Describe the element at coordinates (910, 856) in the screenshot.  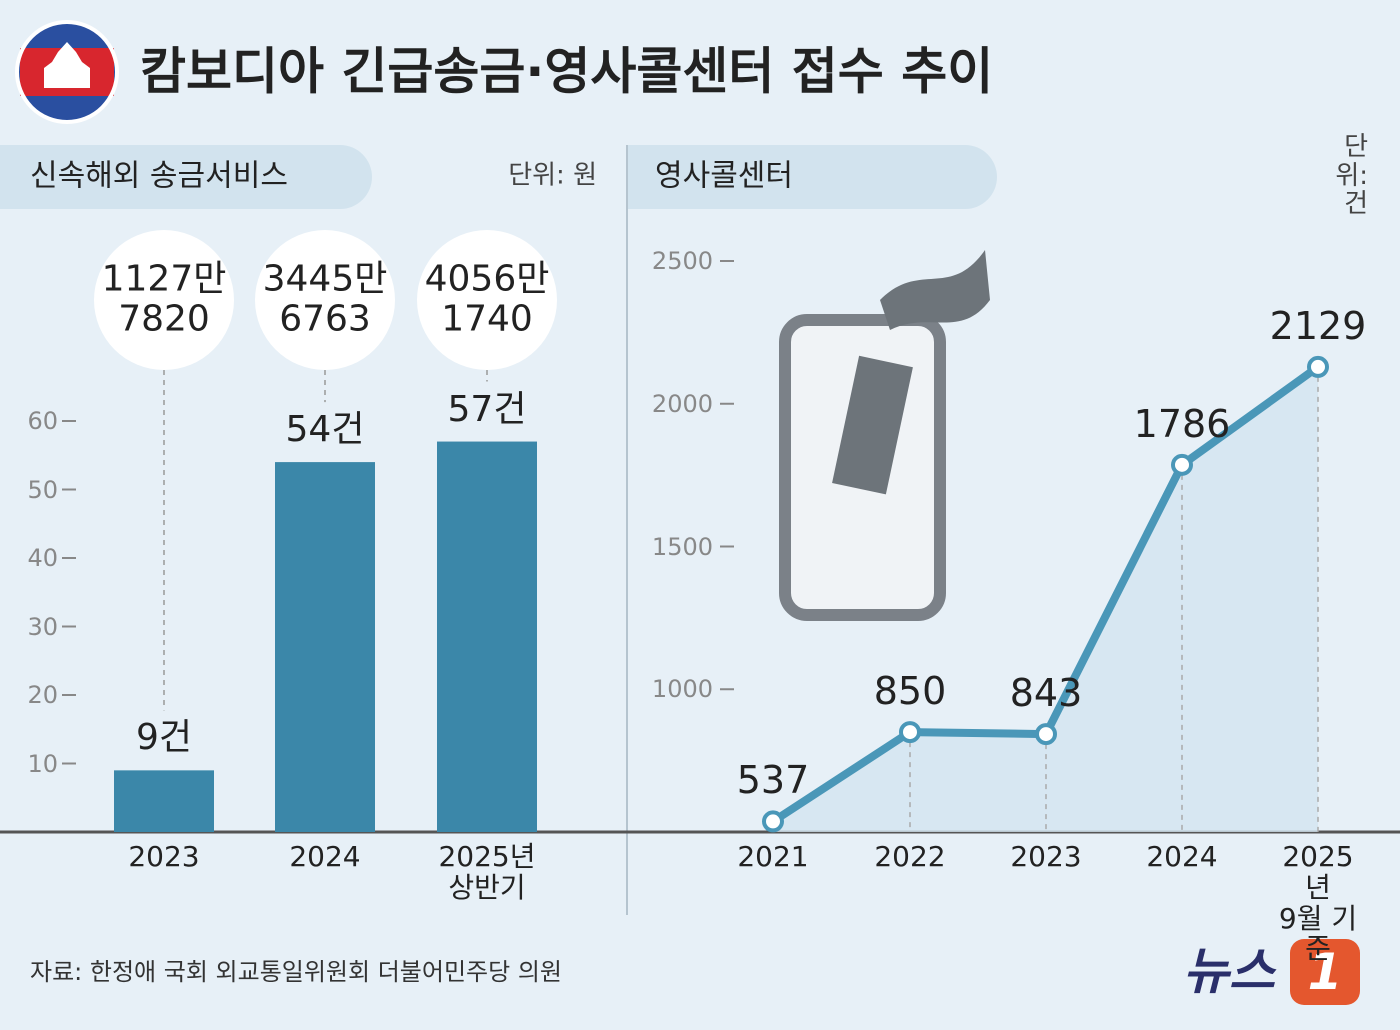
I see `x-tick-label: 2022` at that location.